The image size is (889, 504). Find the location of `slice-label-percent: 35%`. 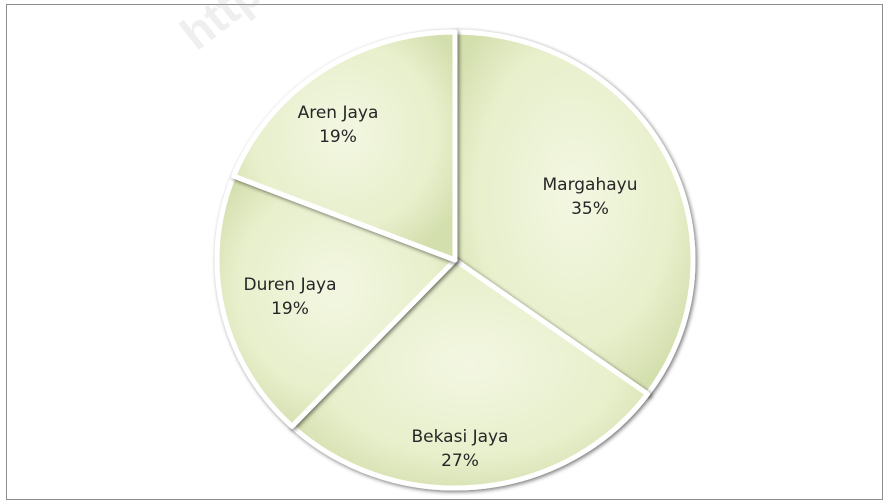

slice-label-percent: 35% is located at coordinates (590, 209).